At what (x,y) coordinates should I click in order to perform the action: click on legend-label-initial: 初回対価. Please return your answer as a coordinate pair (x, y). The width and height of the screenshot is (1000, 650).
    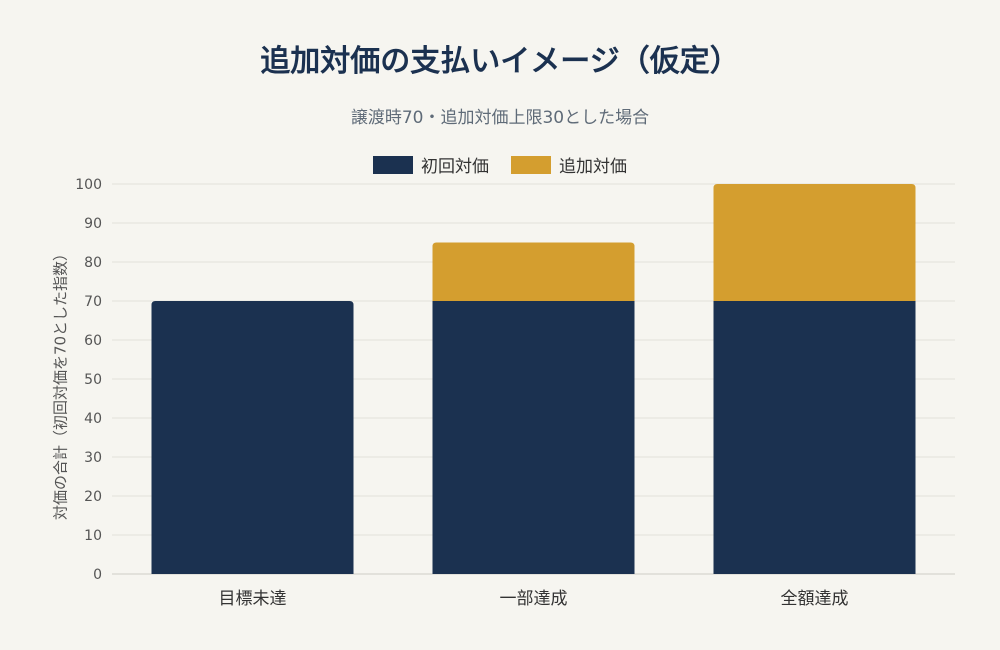
    Looking at the image, I should click on (455, 167).